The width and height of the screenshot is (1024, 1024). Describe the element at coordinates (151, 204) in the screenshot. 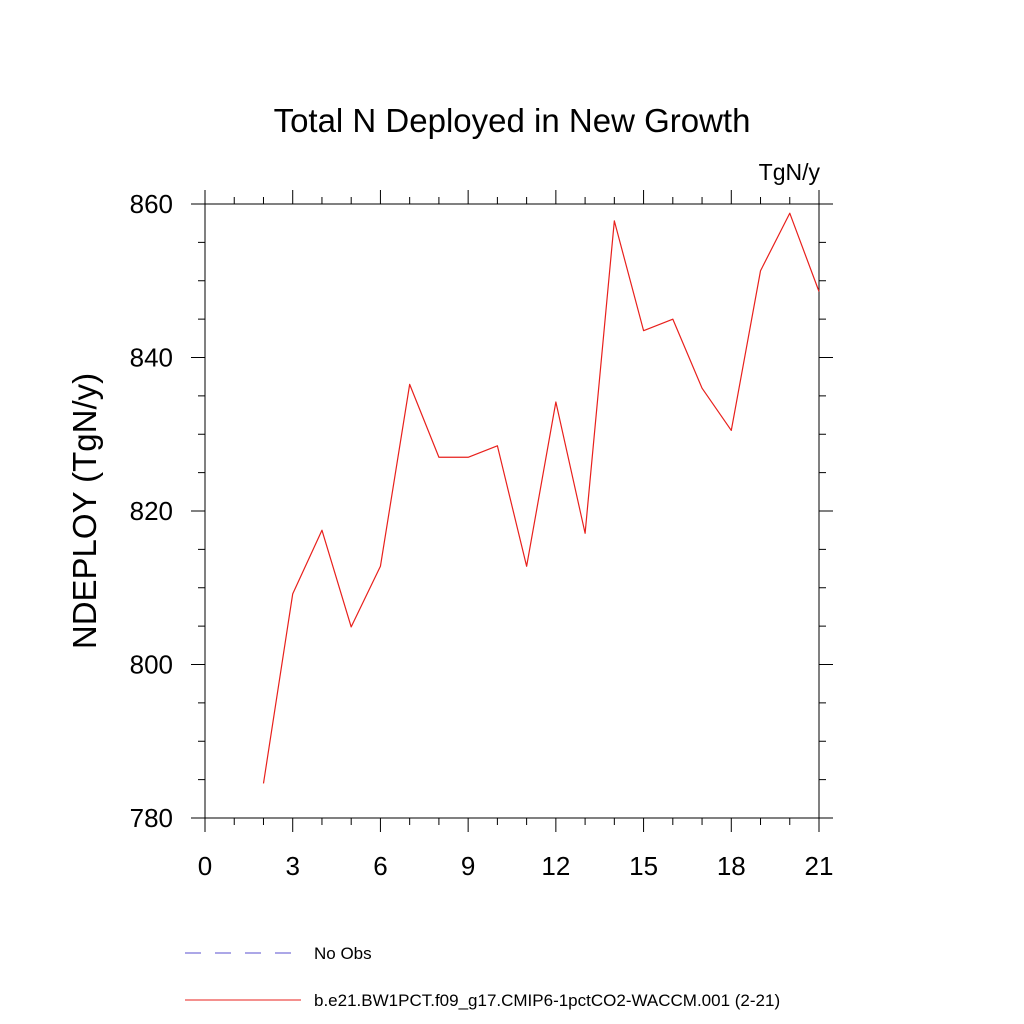

I see `y-tick-label: 860` at that location.